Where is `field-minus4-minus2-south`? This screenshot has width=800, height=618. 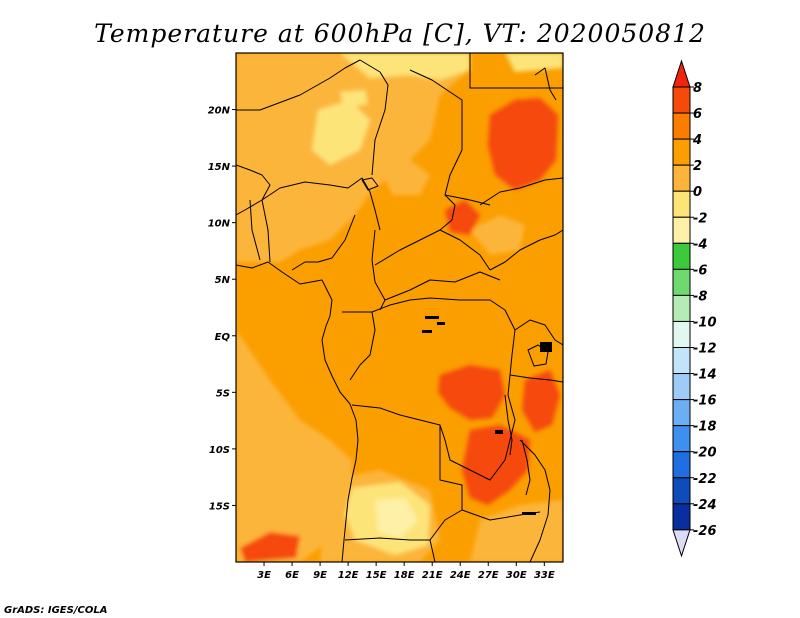 field-minus4-minus2-south is located at coordinates (396, 518).